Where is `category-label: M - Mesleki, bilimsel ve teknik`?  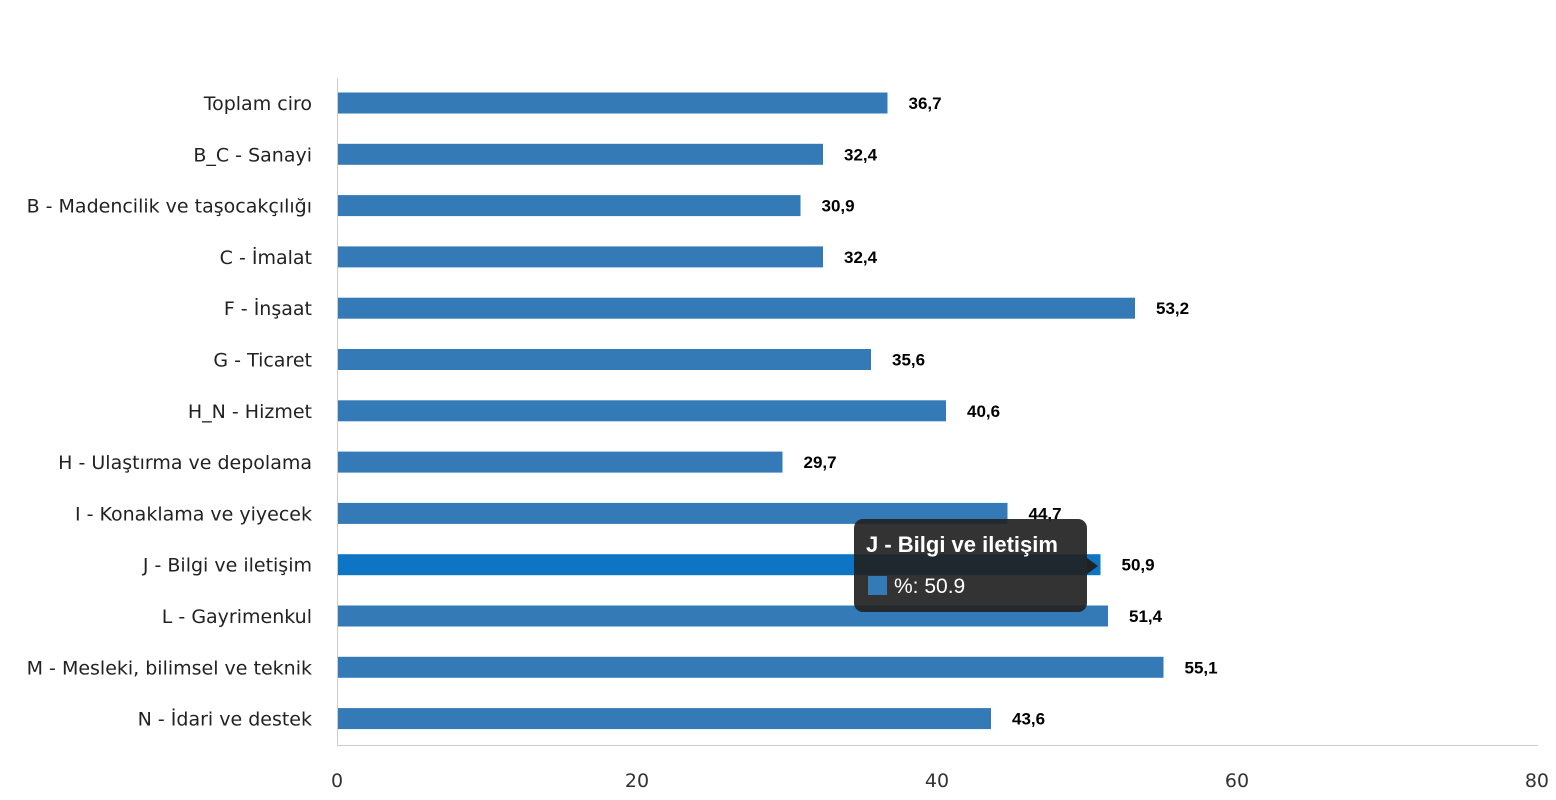
category-label: M - Mesleki, bilimsel ve teknik is located at coordinates (169, 668).